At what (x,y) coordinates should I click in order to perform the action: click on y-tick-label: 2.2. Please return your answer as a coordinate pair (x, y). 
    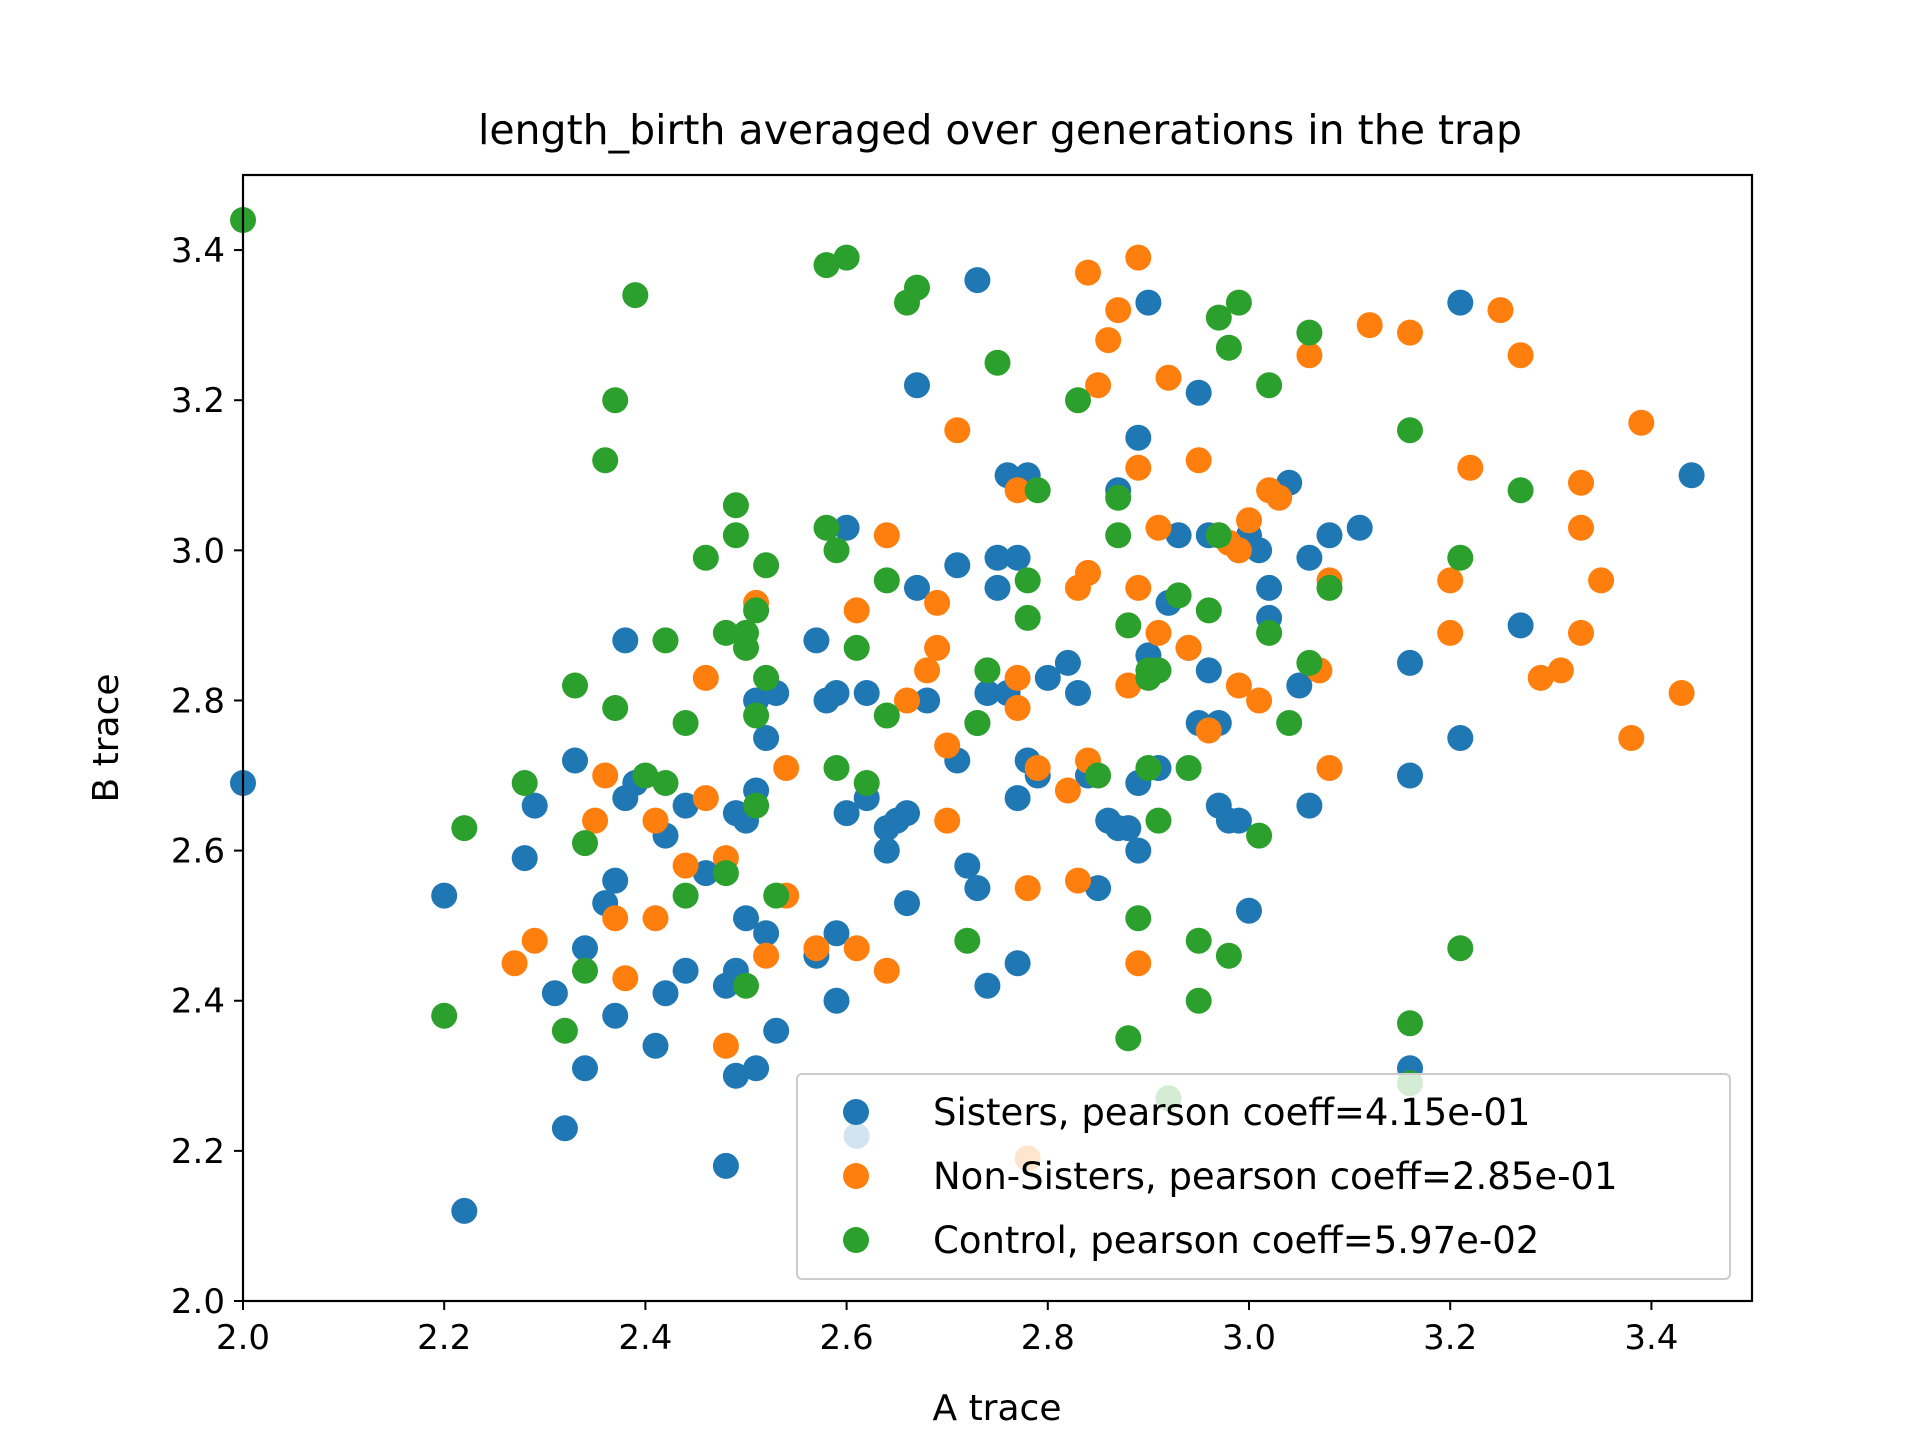
    Looking at the image, I should click on (198, 1152).